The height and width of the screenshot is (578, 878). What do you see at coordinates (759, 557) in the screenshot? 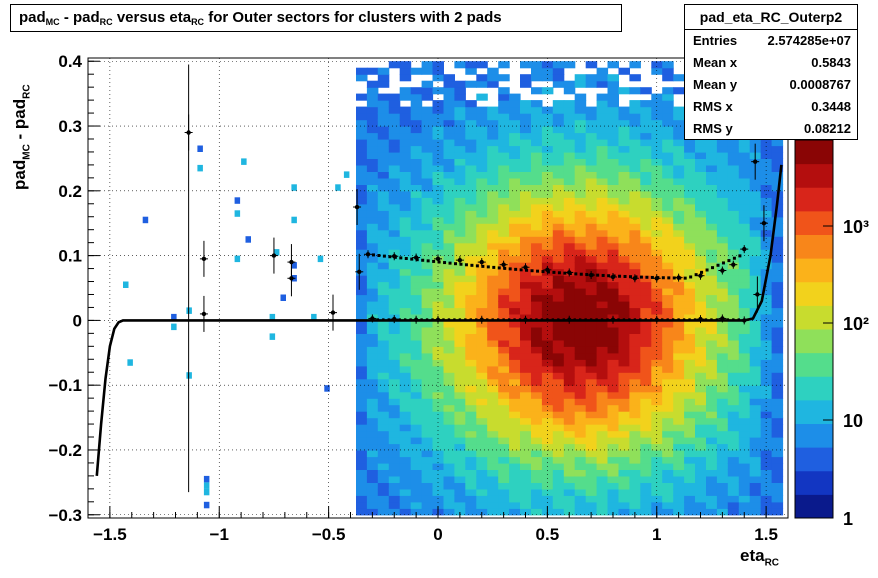
I see `x-axis-label: etaRC` at bounding box center [759, 557].